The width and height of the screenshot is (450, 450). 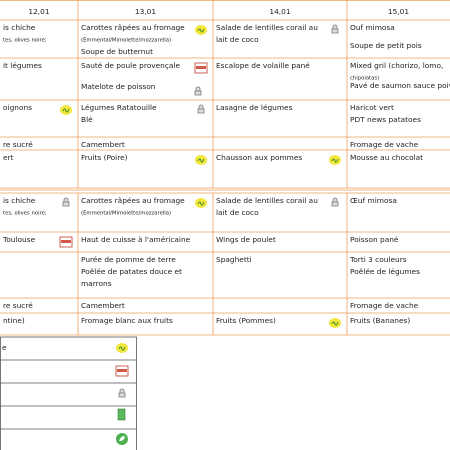 What do you see at coordinates (398, 11) in the screenshot?
I see `date-header: 15,01` at bounding box center [398, 11].